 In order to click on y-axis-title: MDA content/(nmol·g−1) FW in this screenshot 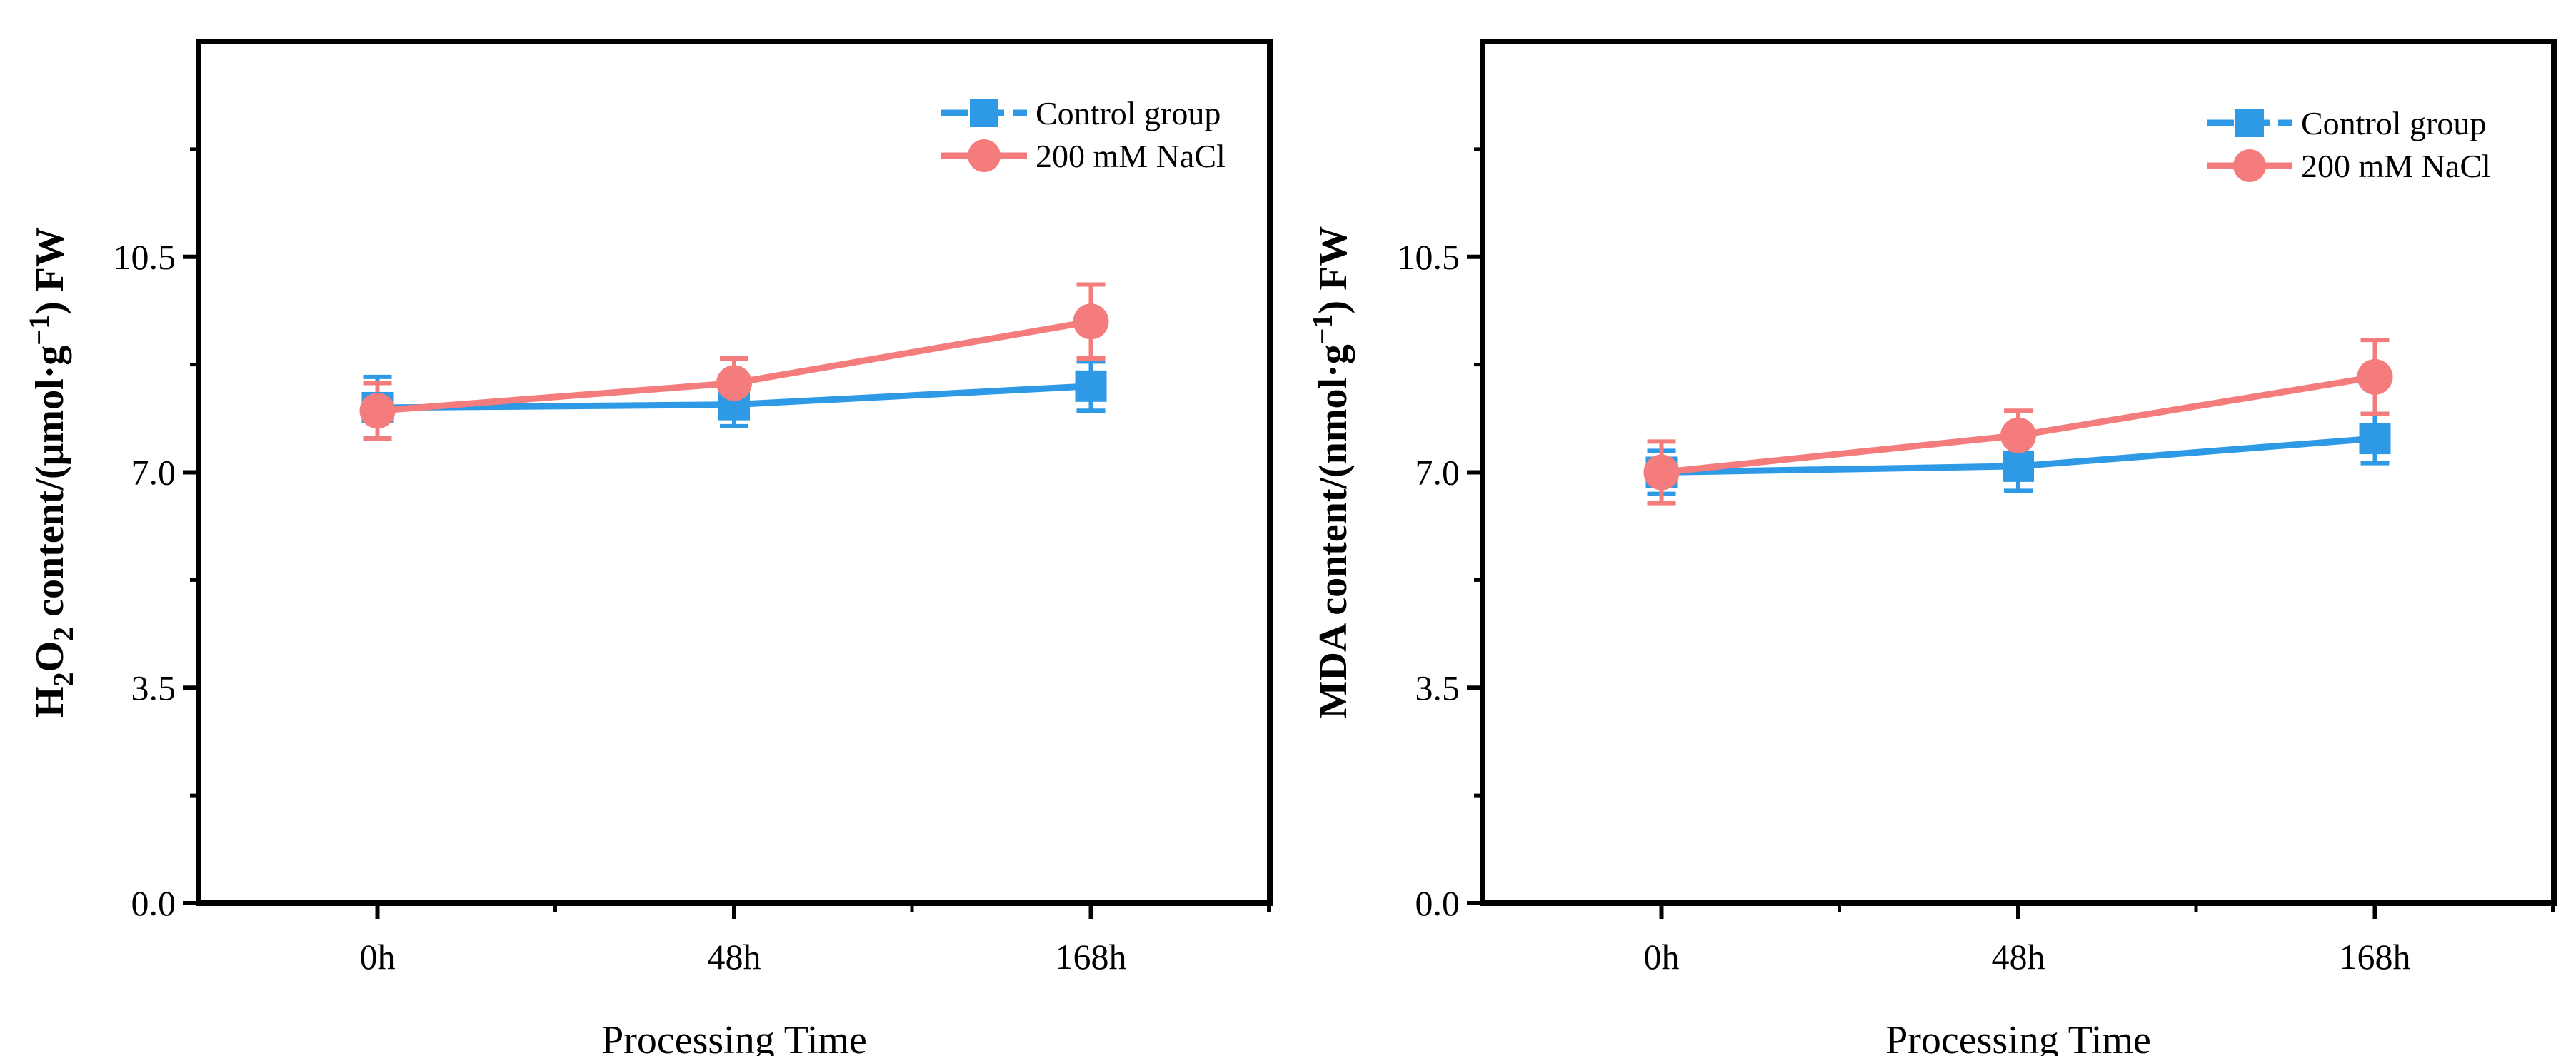, I will do `click(1330, 473)`.